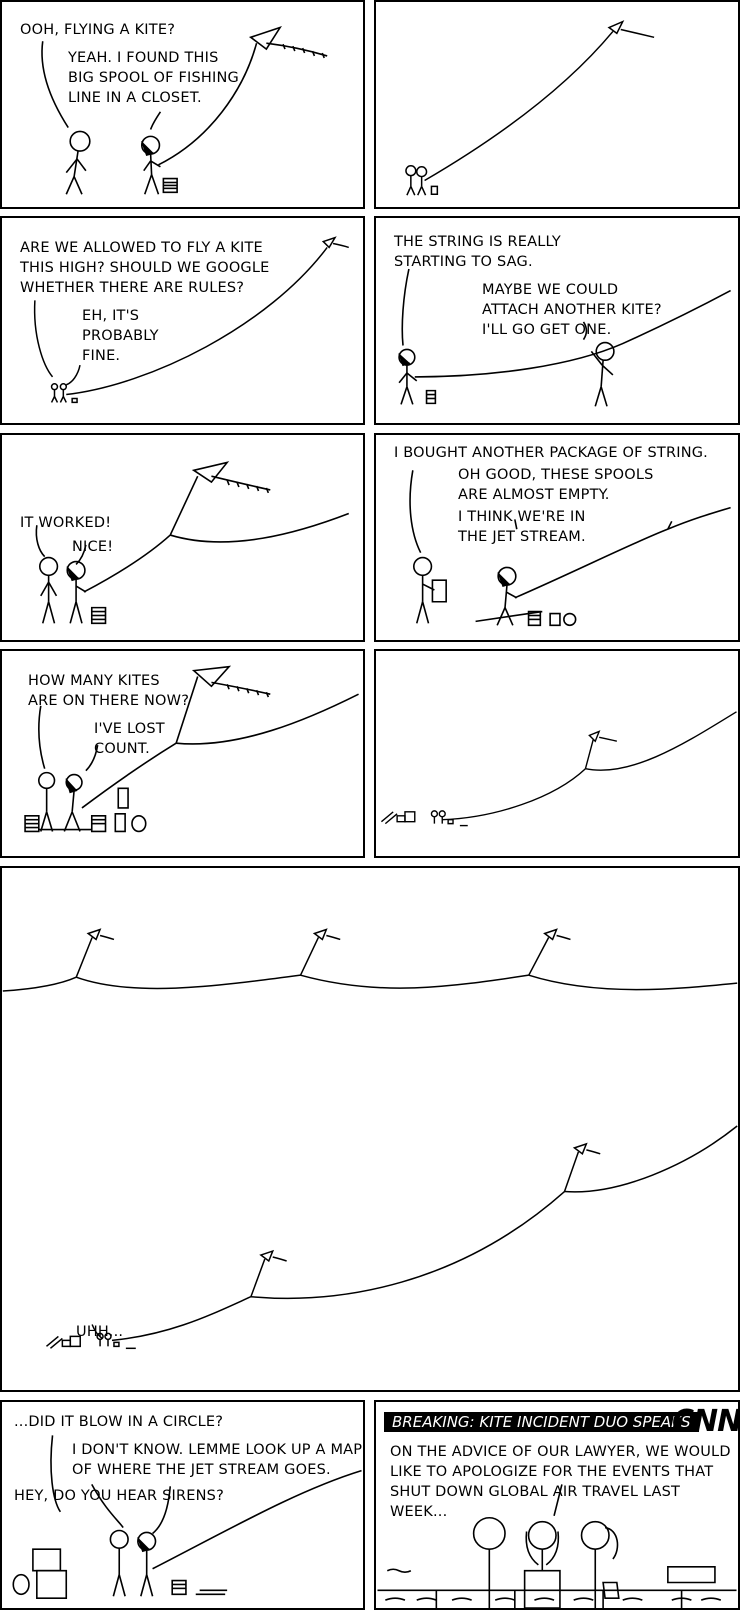  What do you see at coordinates (600, 1565) in the screenshot?
I see `stick-figure-woman` at bounding box center [600, 1565].